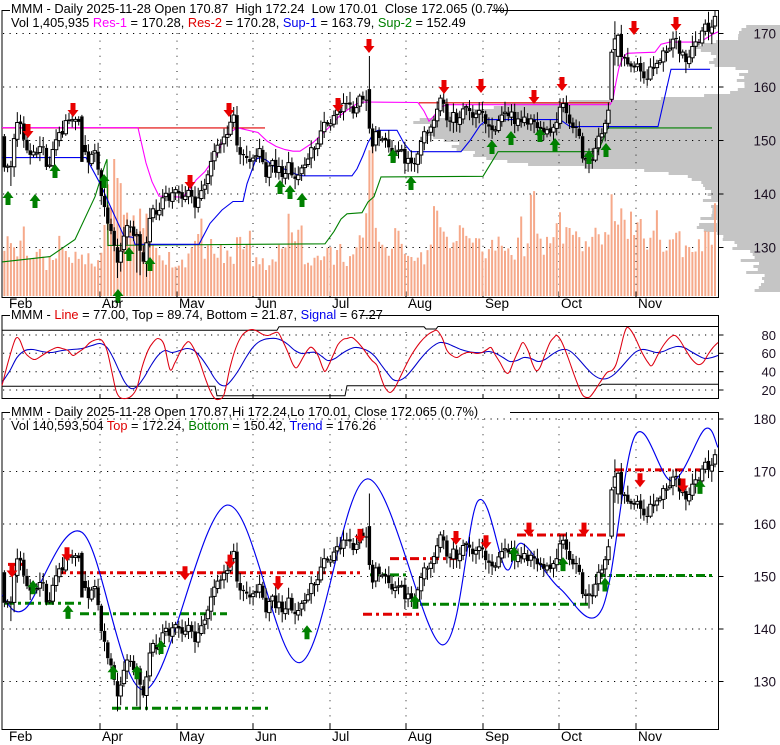 This screenshot has width=780, height=745. Describe the element at coordinates (769, 372) in the screenshot. I see `svg-text: 40` at that location.